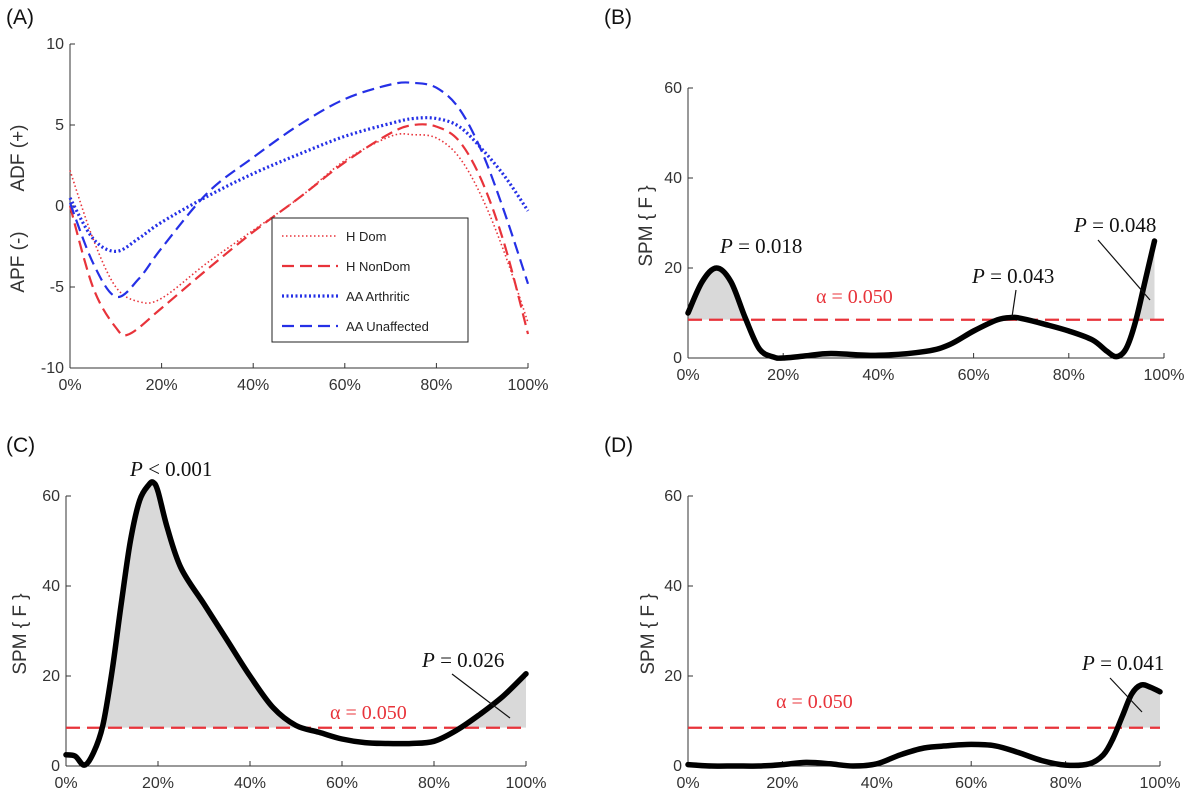  Describe the element at coordinates (673, 88) in the screenshot. I see `panel-b-y-tick-label: 60` at that location.